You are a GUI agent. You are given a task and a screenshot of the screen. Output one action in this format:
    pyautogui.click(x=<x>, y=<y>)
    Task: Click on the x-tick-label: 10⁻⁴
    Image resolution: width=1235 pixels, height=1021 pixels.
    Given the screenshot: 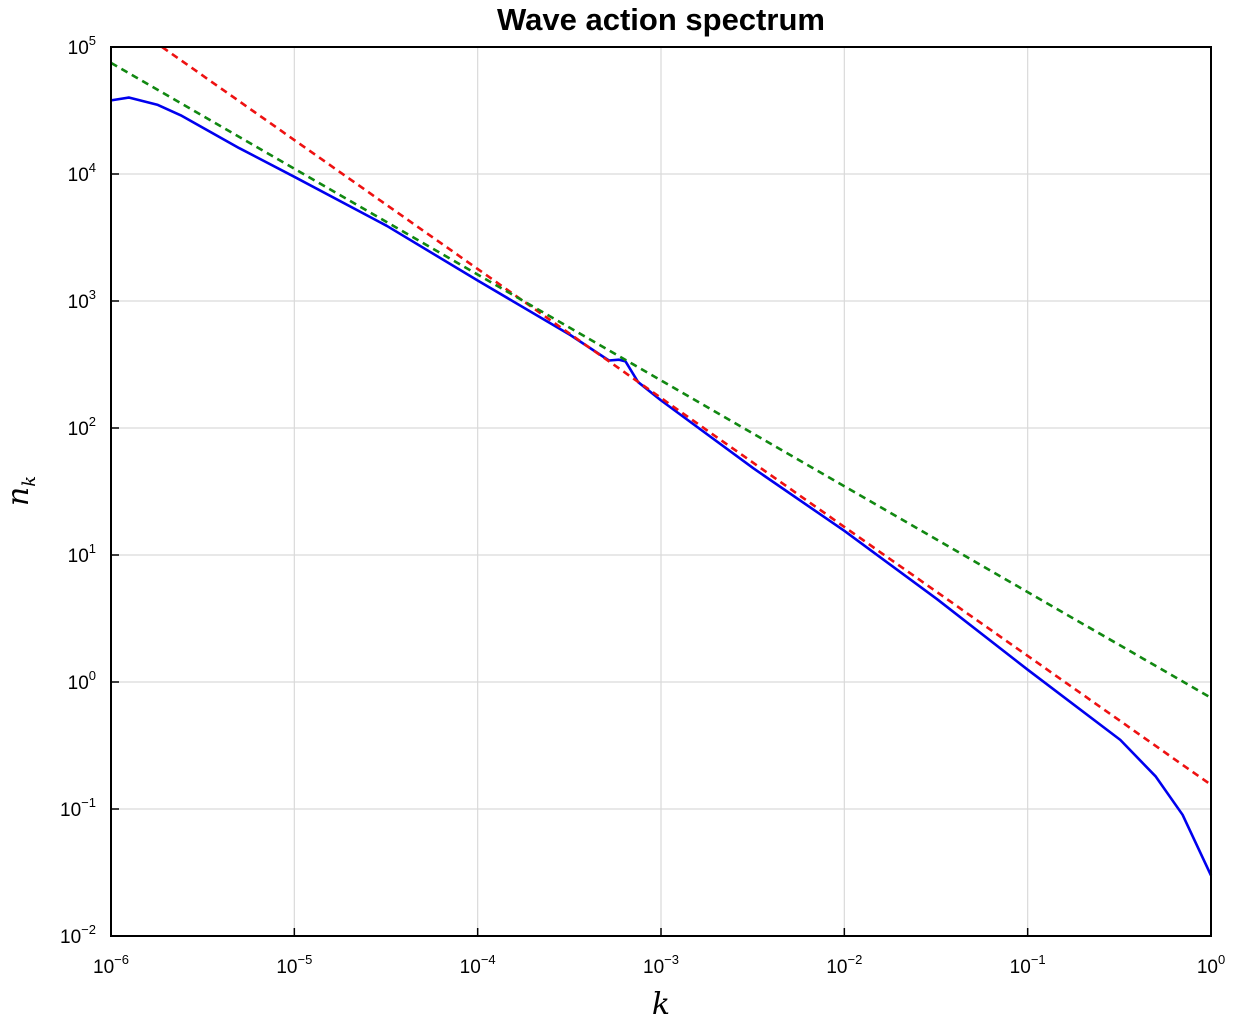 What is the action you would take?
    pyautogui.click(x=478, y=965)
    